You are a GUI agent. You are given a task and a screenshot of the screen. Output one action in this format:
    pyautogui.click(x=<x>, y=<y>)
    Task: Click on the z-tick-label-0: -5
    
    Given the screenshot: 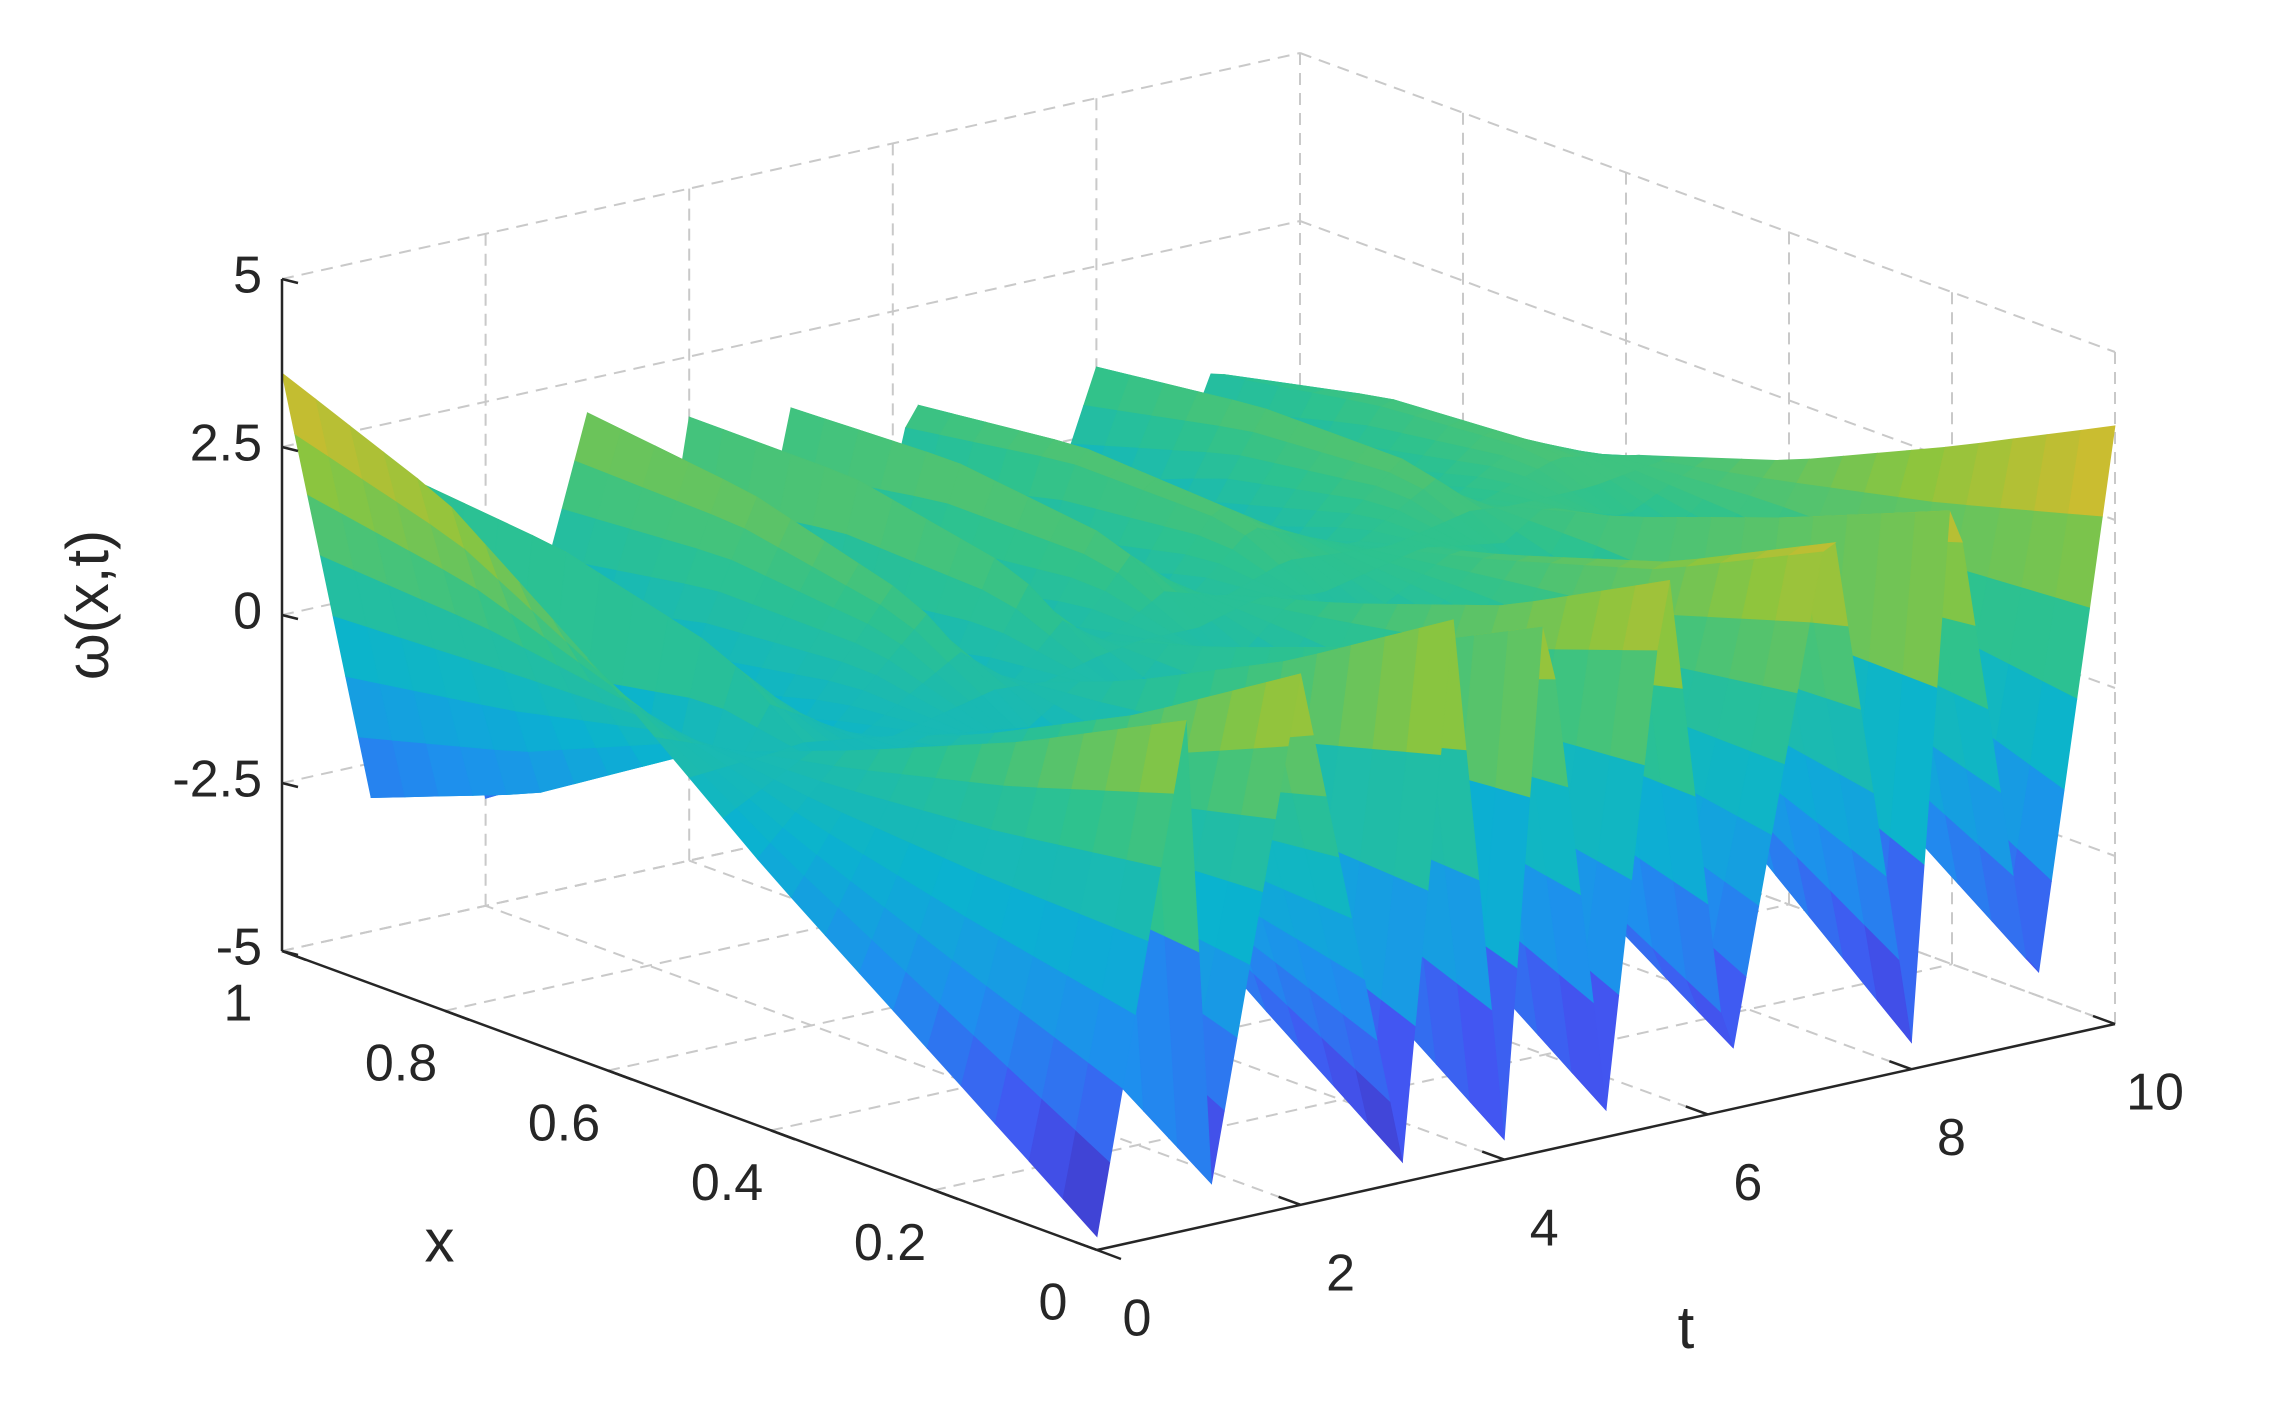 What is the action you would take?
    pyautogui.click(x=239, y=948)
    